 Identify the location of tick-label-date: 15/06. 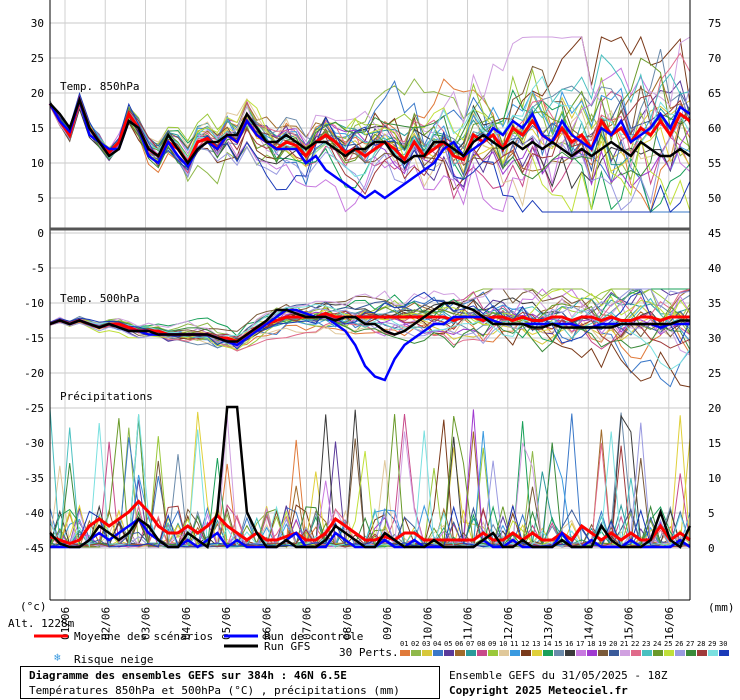
(629, 623).